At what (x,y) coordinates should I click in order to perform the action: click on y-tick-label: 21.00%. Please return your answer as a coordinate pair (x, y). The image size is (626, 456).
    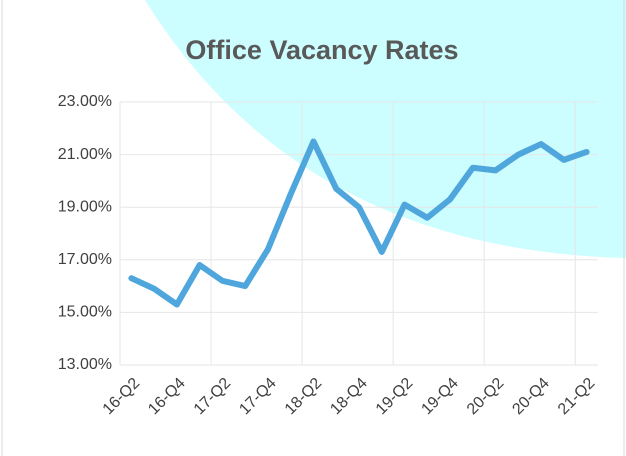
    Looking at the image, I should click on (85, 154).